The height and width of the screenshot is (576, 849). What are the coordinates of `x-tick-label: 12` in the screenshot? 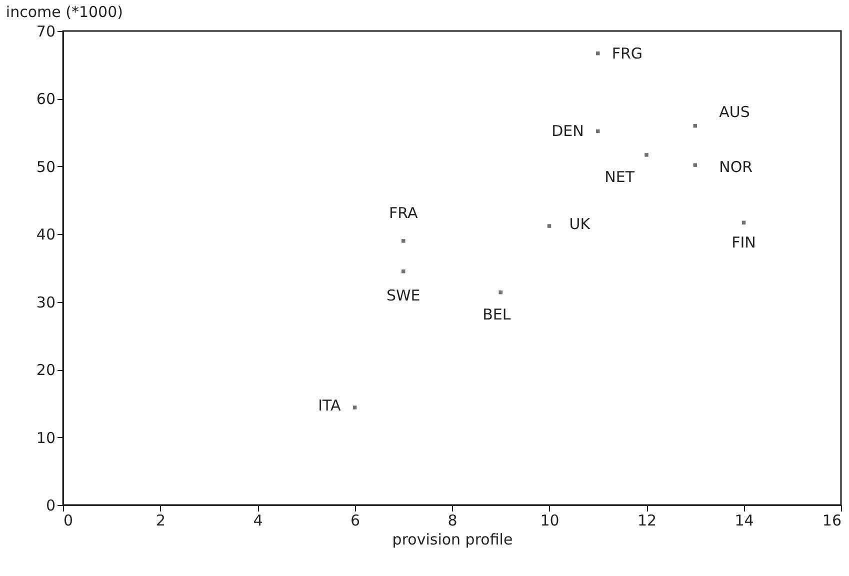 It's located at (647, 521).